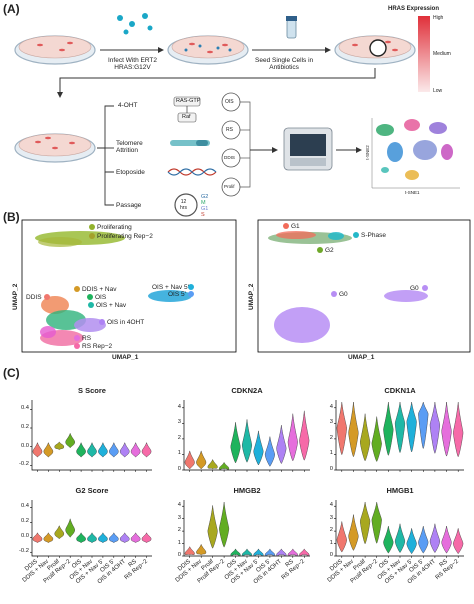  Describe the element at coordinates (92, 390) in the screenshot. I see `violin-title: S Score` at that location.